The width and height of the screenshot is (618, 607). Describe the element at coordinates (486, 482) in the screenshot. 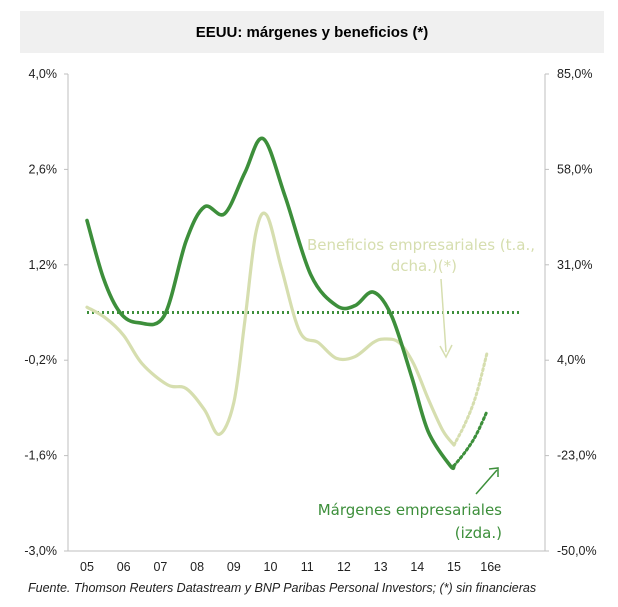

I see `annotation-margenes-arrow` at that location.